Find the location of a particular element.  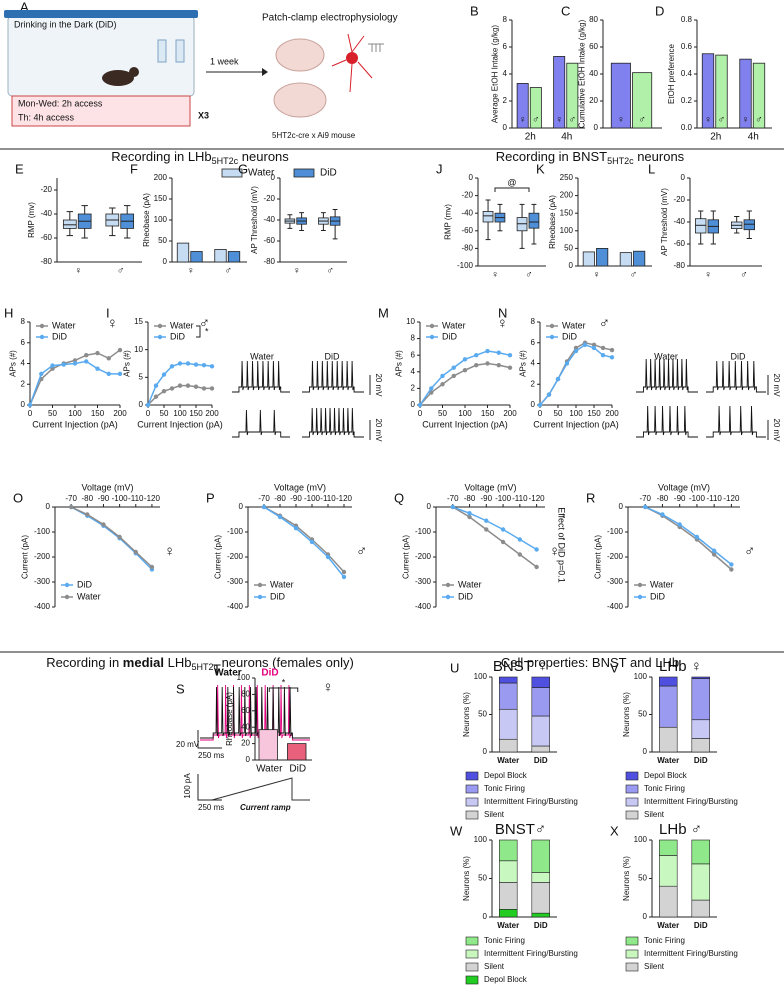

x-tick-label: ♀ is located at coordinates (191, 271).